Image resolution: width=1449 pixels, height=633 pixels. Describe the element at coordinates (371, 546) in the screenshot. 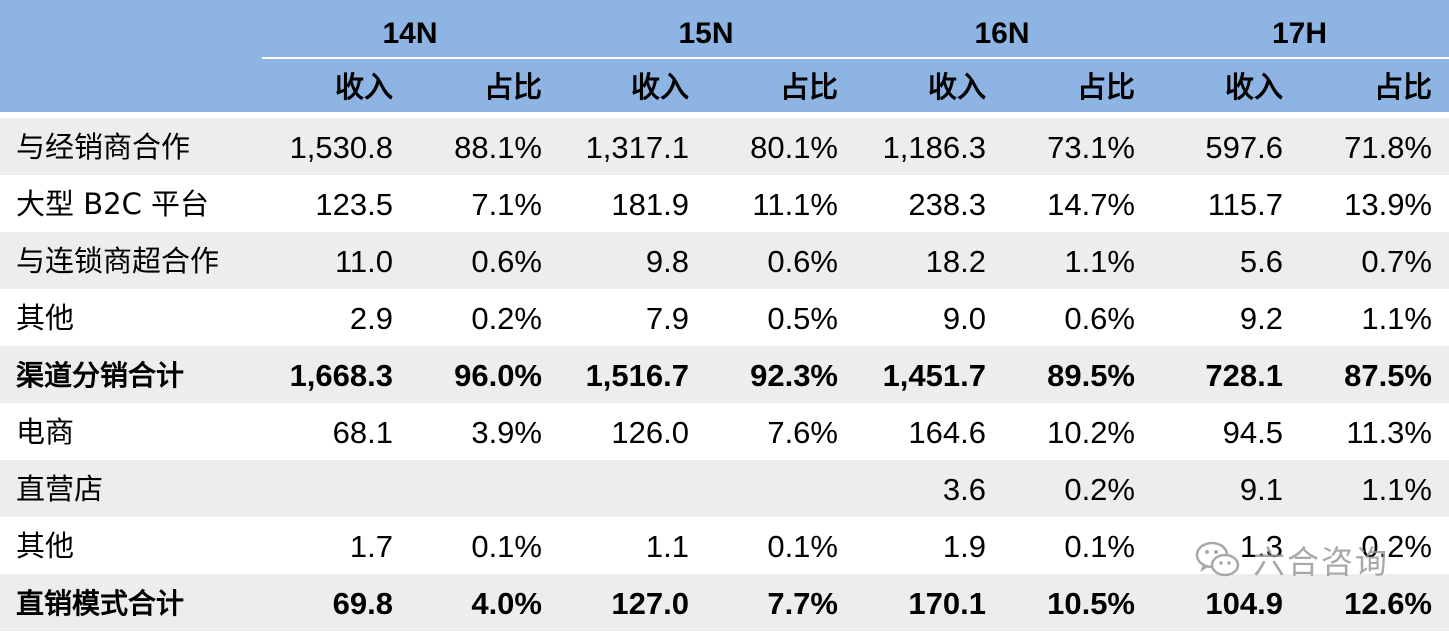

I see `revenue-cell-14n: 1.7` at that location.